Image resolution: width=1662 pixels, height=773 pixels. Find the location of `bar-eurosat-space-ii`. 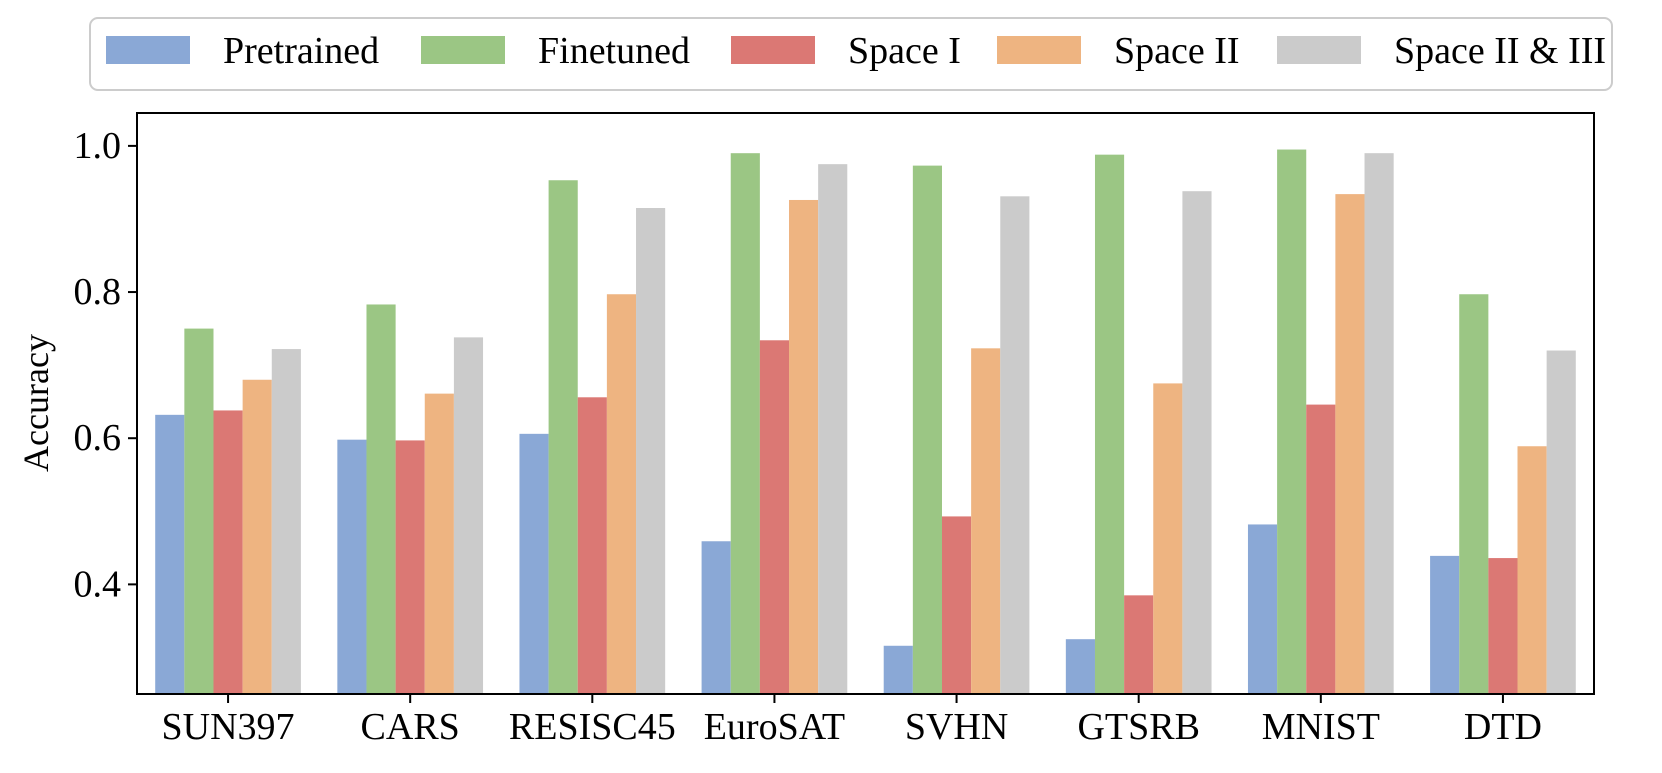

bar-eurosat-space-ii is located at coordinates (804, 446).